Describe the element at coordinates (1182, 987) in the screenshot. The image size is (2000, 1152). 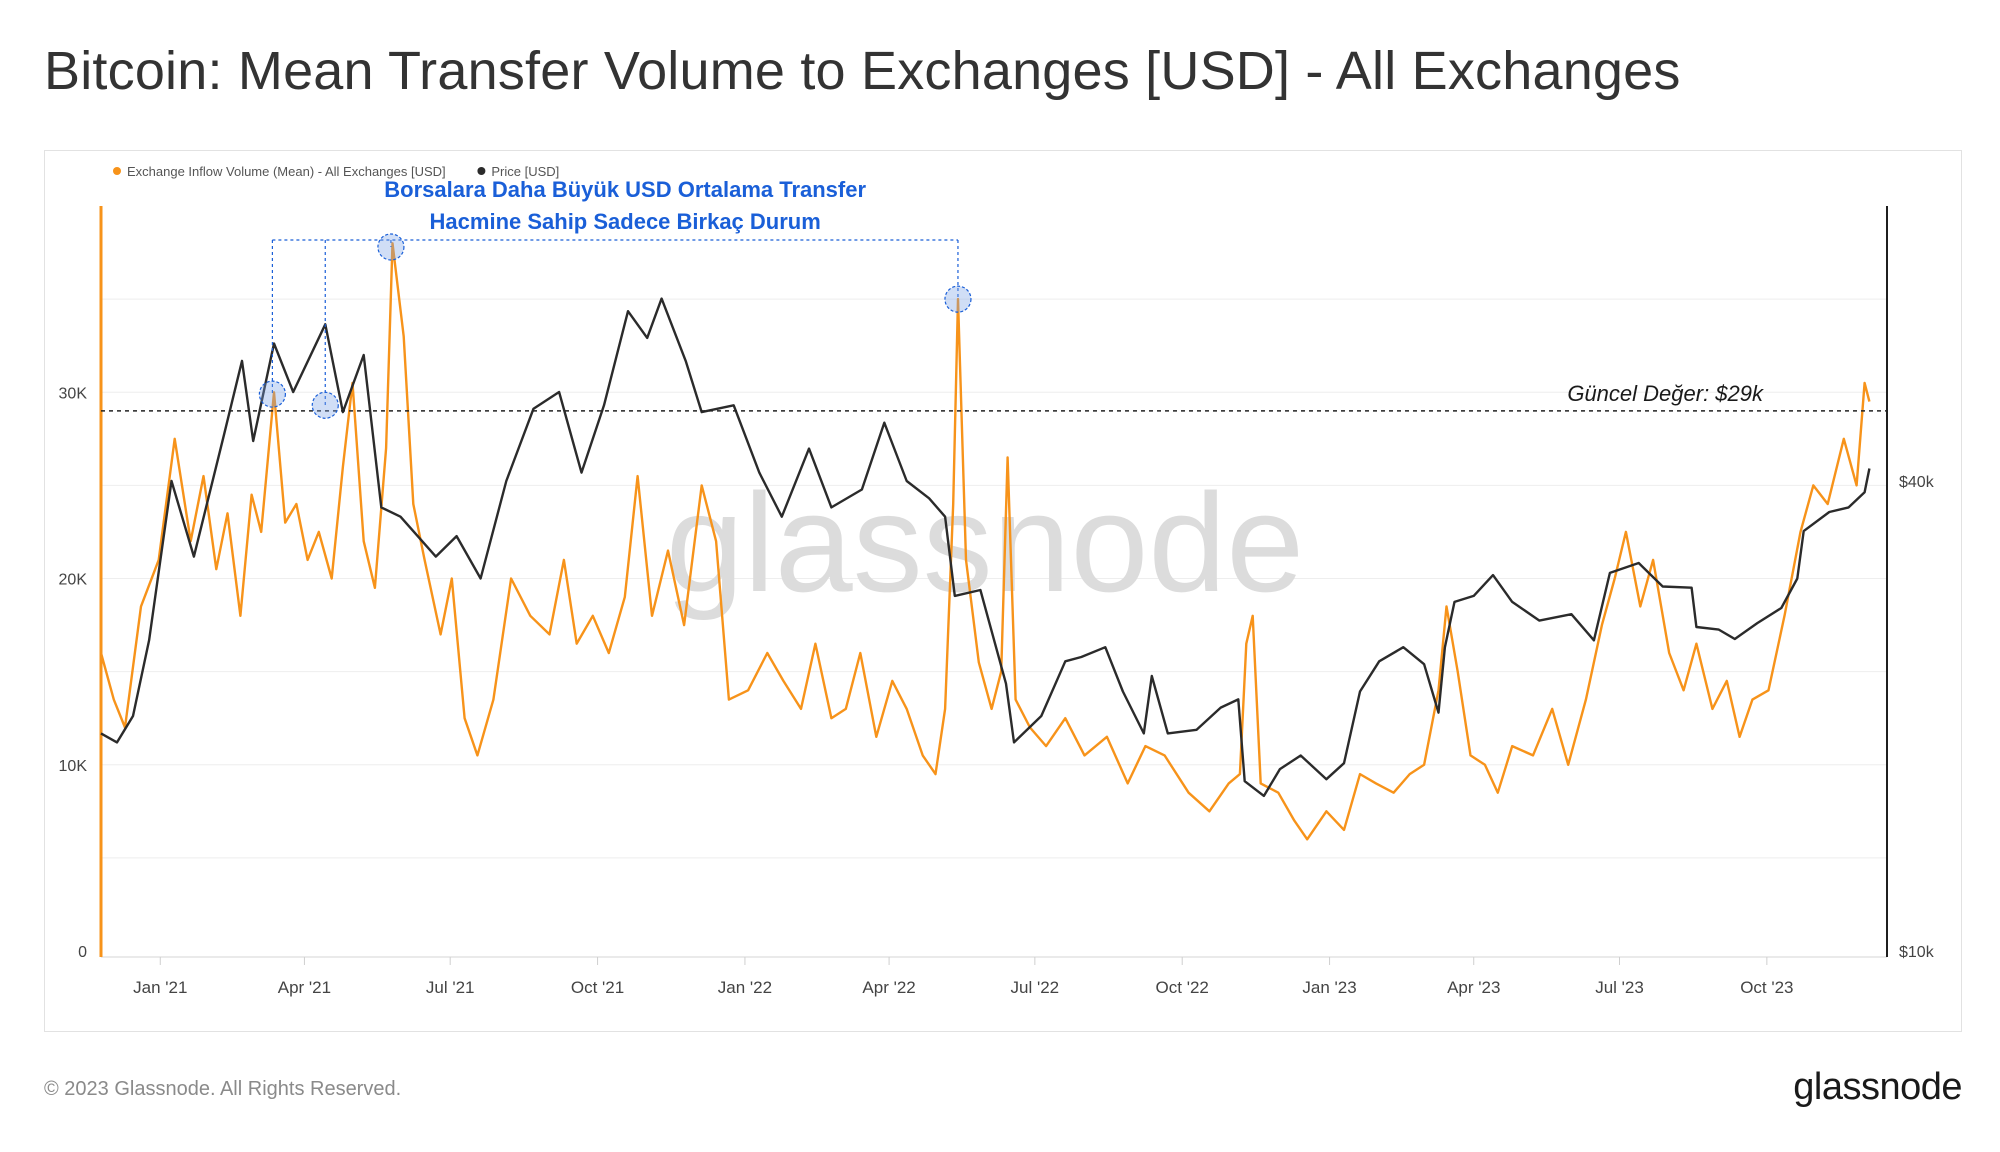
I see `x-tick-label: Oct '22` at that location.